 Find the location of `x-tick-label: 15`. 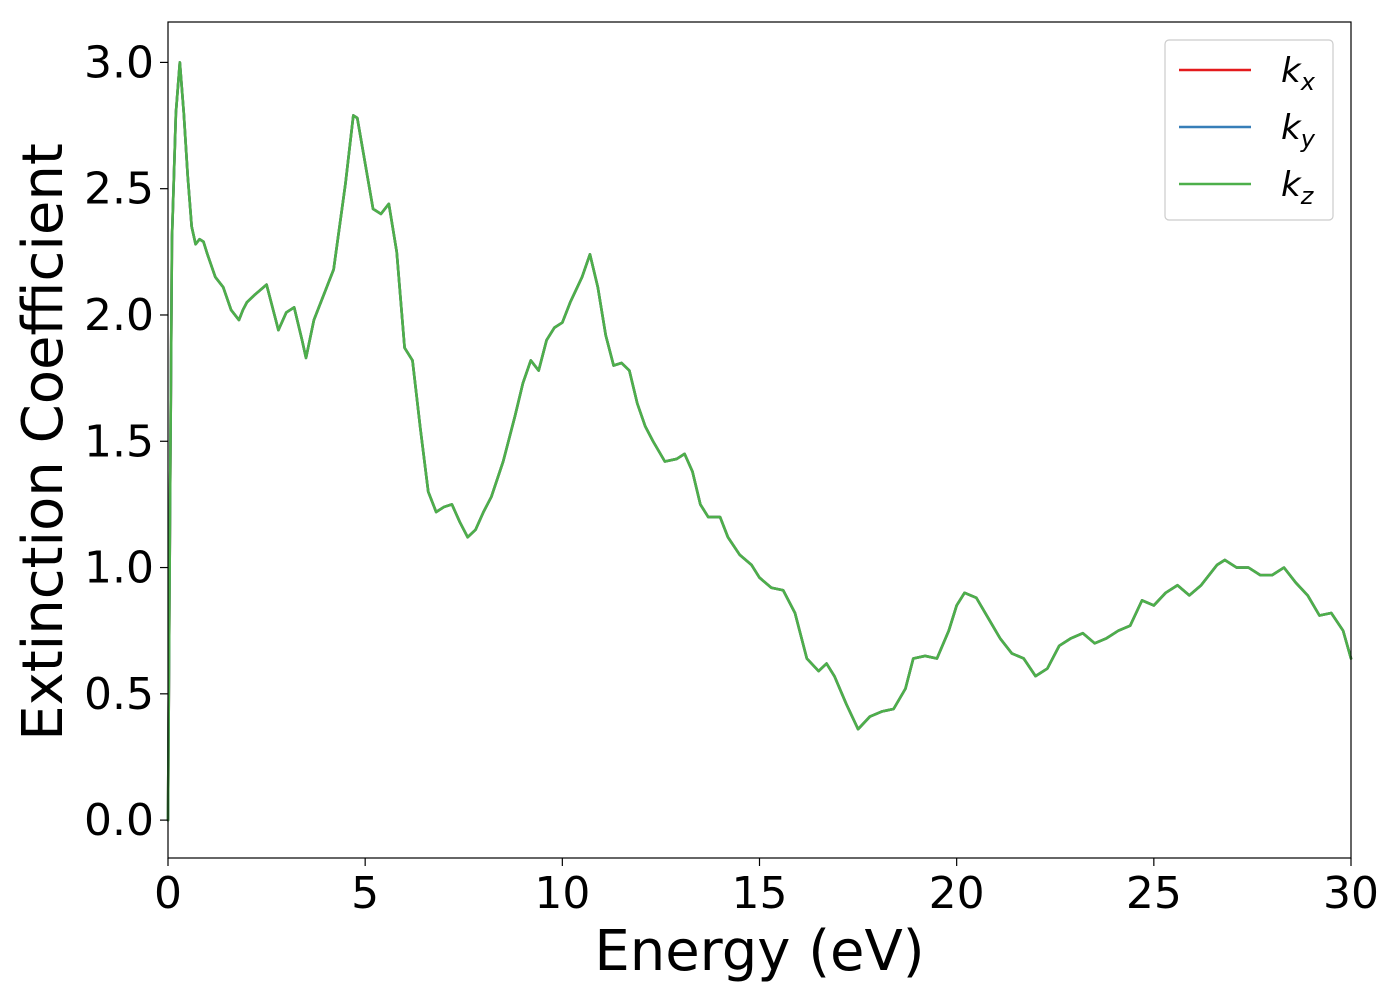

x-tick-label: 15 is located at coordinates (760, 893).